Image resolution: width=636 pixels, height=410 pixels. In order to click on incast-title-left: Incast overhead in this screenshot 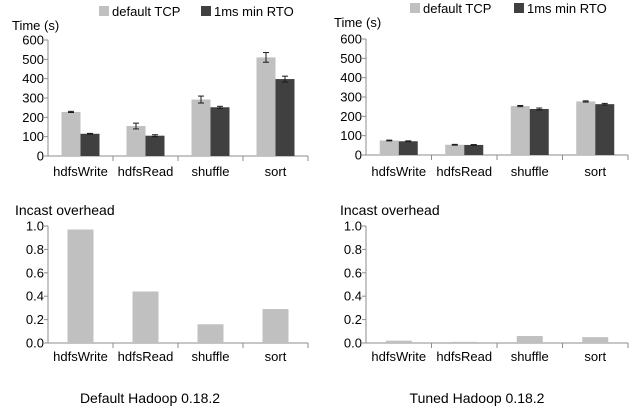, I will do `click(65, 210)`.